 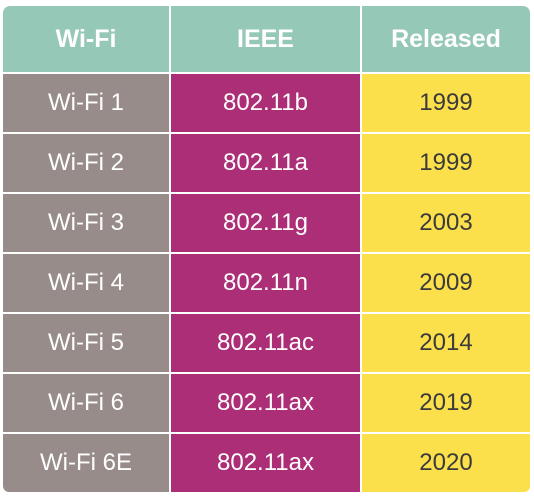 I want to click on generation-cell: Wi-Fi 2, so click(x=87, y=162).